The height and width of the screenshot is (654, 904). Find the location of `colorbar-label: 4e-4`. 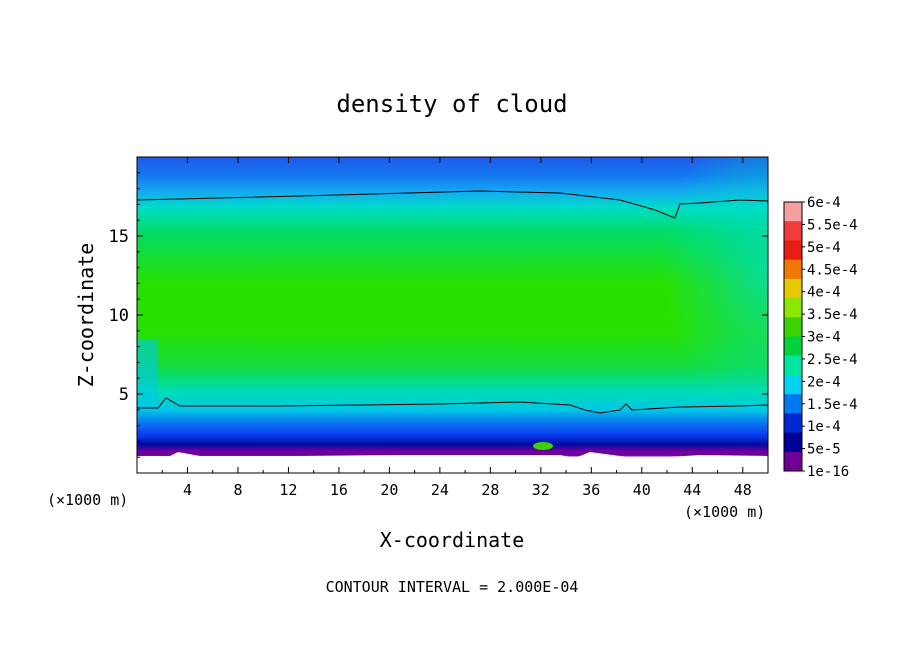

colorbar-label: 4e-4 is located at coordinates (824, 293).